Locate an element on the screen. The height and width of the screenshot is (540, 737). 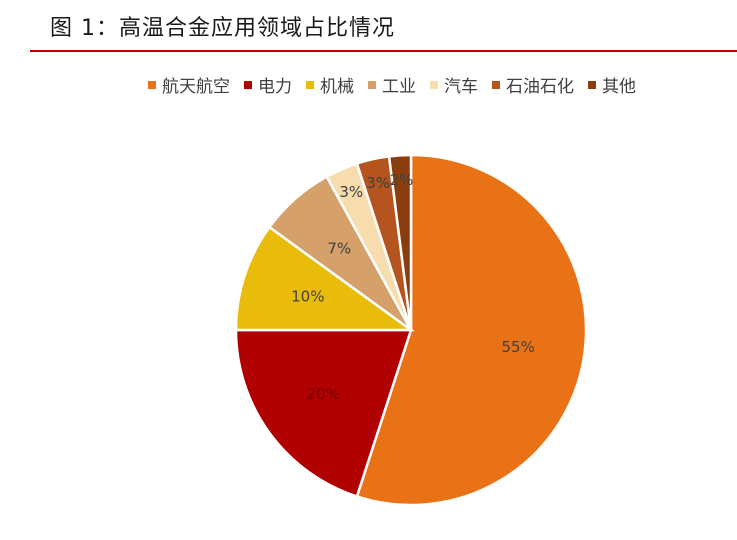
slice-label: 7% is located at coordinates (339, 249).